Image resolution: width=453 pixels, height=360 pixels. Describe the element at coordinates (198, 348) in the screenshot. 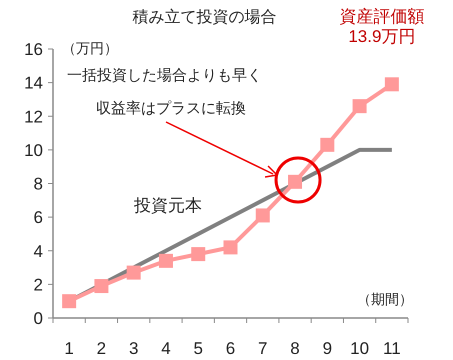

I see `x-tick-label: 5` at that location.